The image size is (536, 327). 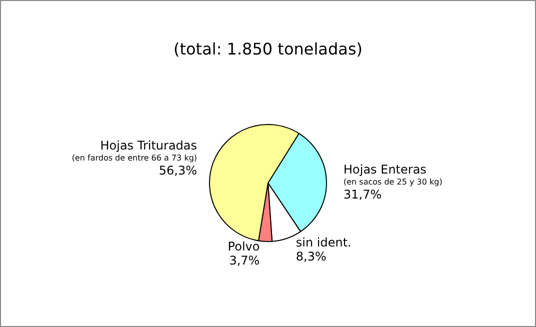 I want to click on slice-label: Hojas Enteras (en sacos de 25 y 30 kg), so click(x=392, y=174).